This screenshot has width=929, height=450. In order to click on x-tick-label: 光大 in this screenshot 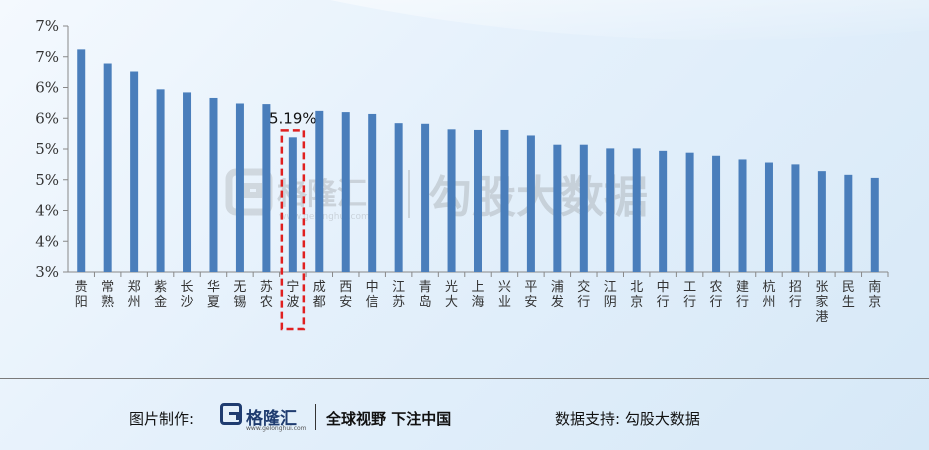, I will do `click(451, 295)`.